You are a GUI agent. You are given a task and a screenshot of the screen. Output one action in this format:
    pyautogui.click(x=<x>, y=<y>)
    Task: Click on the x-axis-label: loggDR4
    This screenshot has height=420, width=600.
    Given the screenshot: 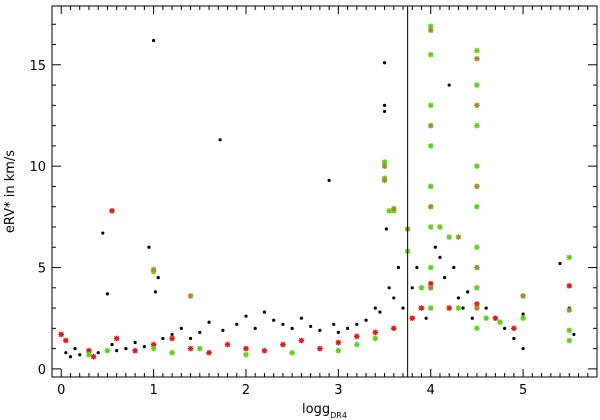 What is the action you would take?
    pyautogui.click(x=324, y=411)
    